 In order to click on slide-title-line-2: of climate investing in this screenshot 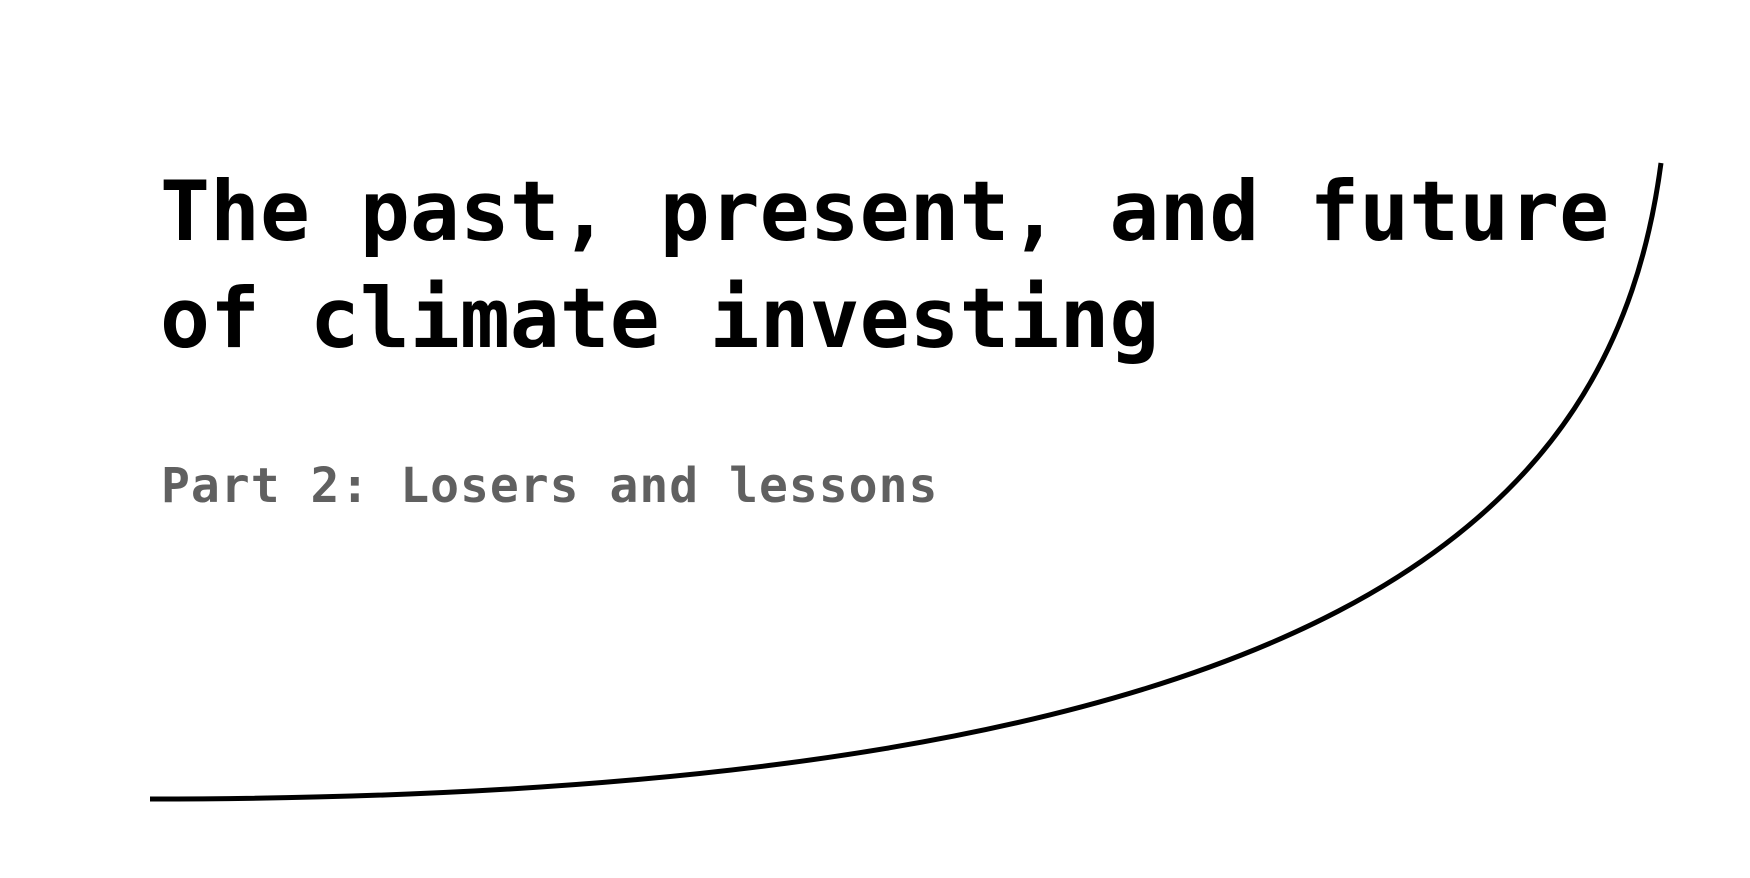, I will do `click(660, 318)`.